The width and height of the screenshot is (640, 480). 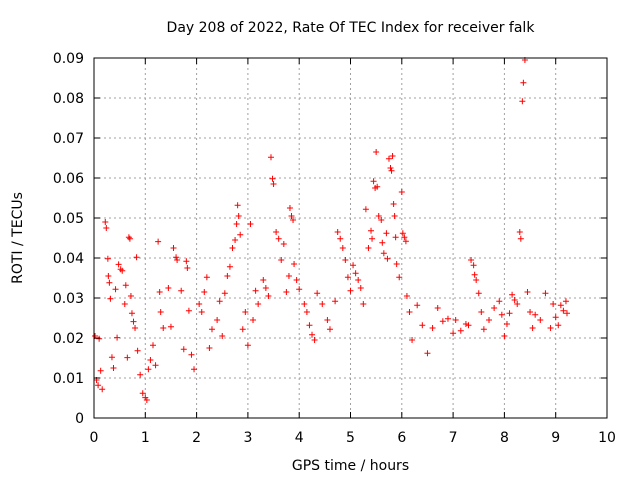 I want to click on x-axis-label: GPS time / hours, so click(x=350, y=466).